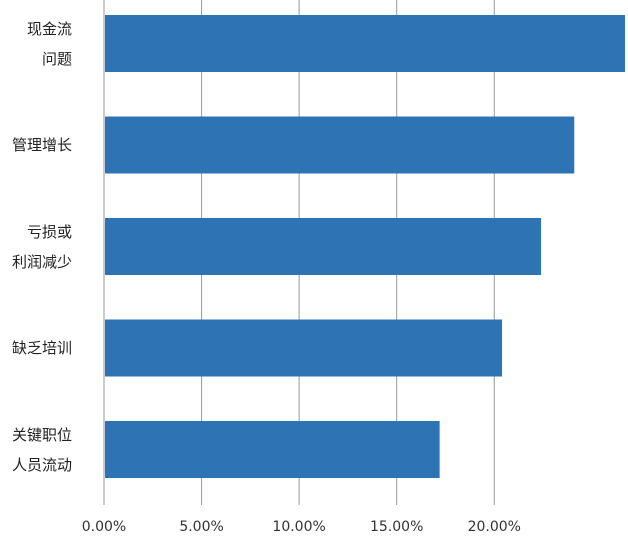 The image size is (628, 536). What do you see at coordinates (494, 527) in the screenshot?
I see `x-tick-label: 20.00%` at bounding box center [494, 527].